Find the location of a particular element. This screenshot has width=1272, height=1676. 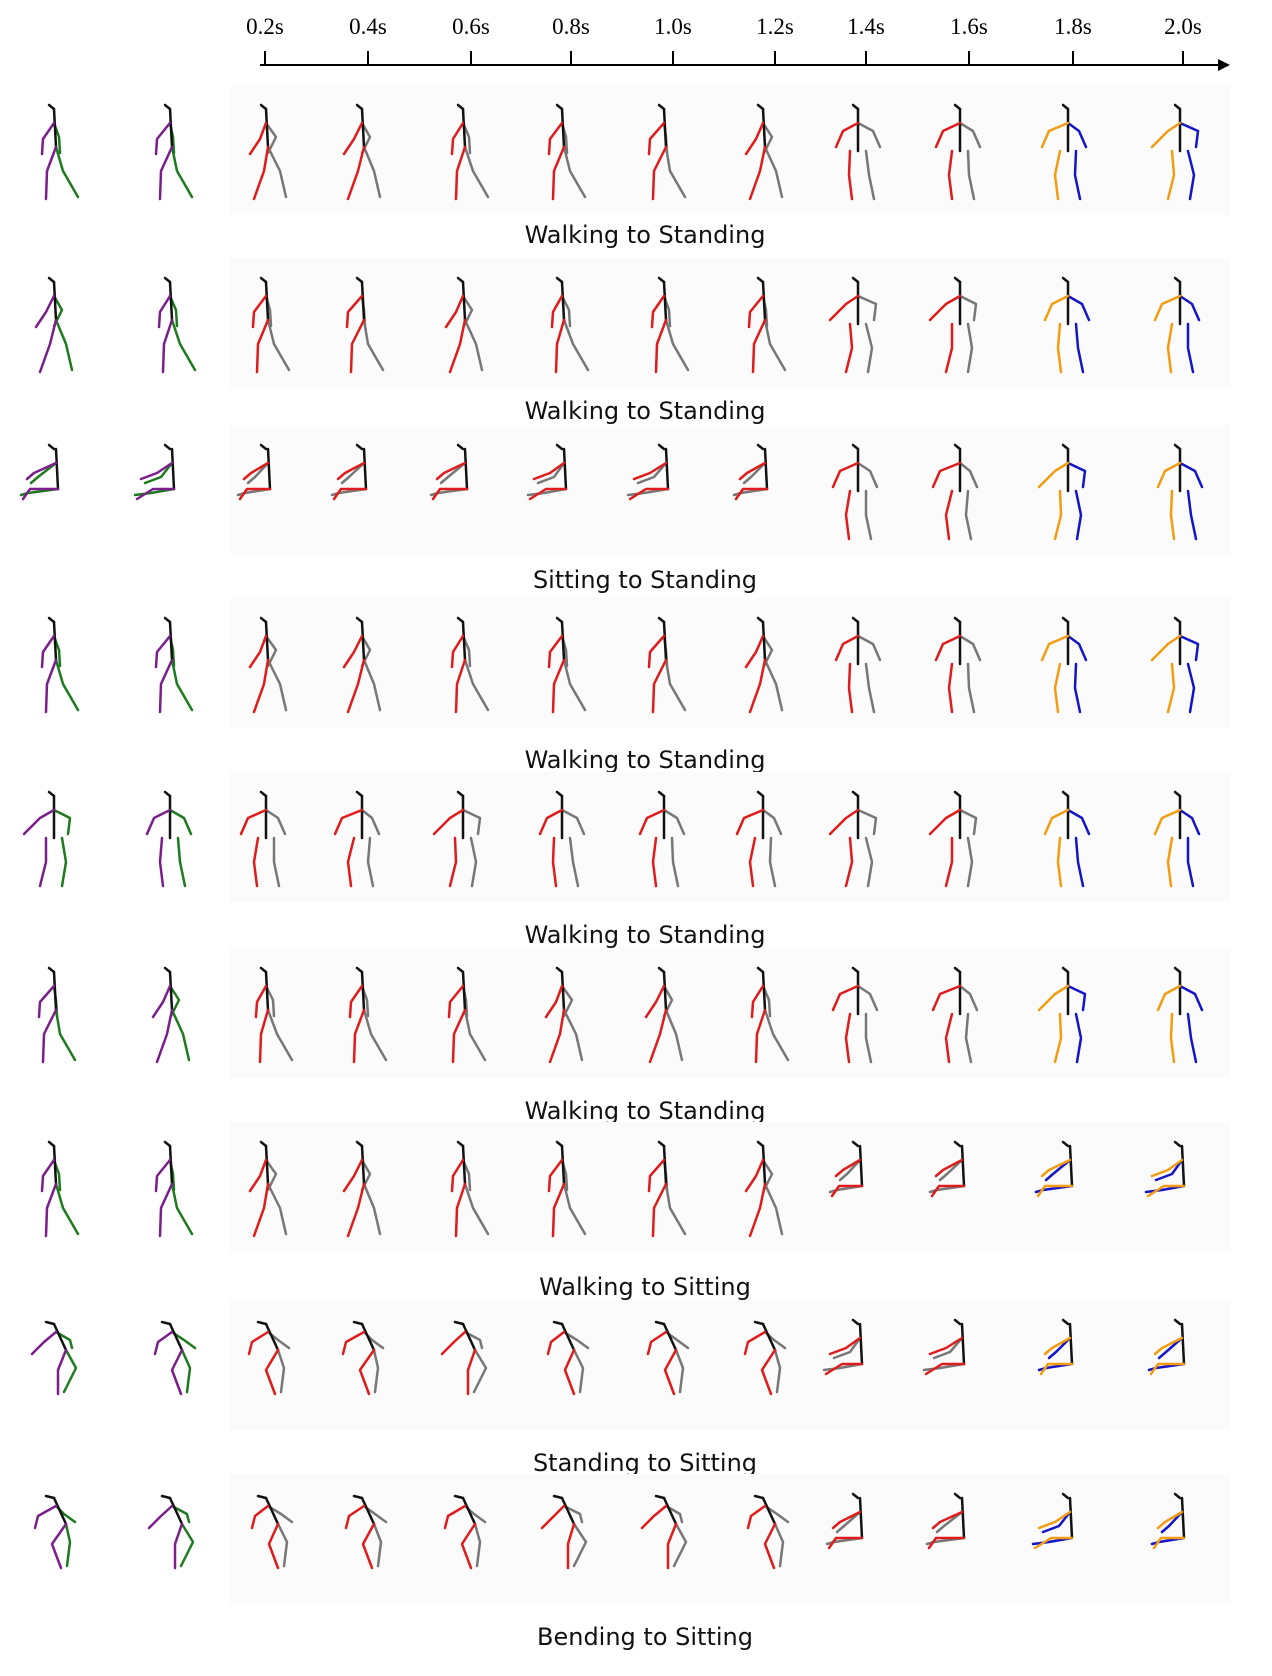

row-caption: Walking to Standing is located at coordinates (645, 1111).